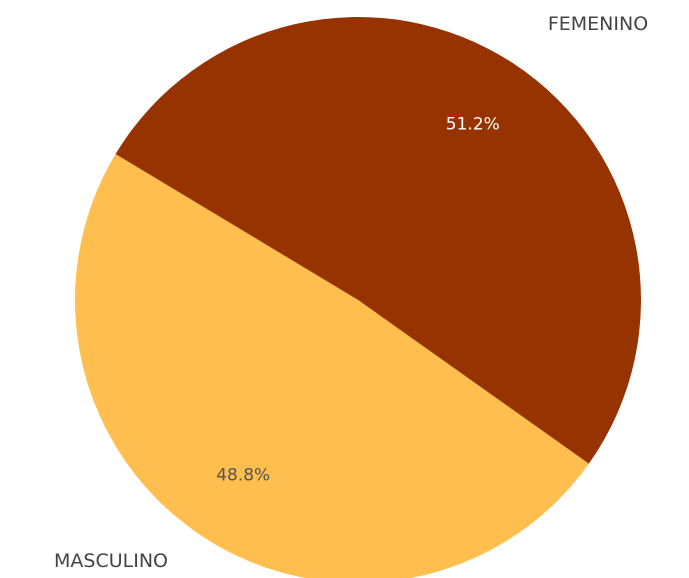 Image resolution: width=689 pixels, height=578 pixels. Describe the element at coordinates (111, 561) in the screenshot. I see `pie-category-label-masculino: MASCULINO` at that location.